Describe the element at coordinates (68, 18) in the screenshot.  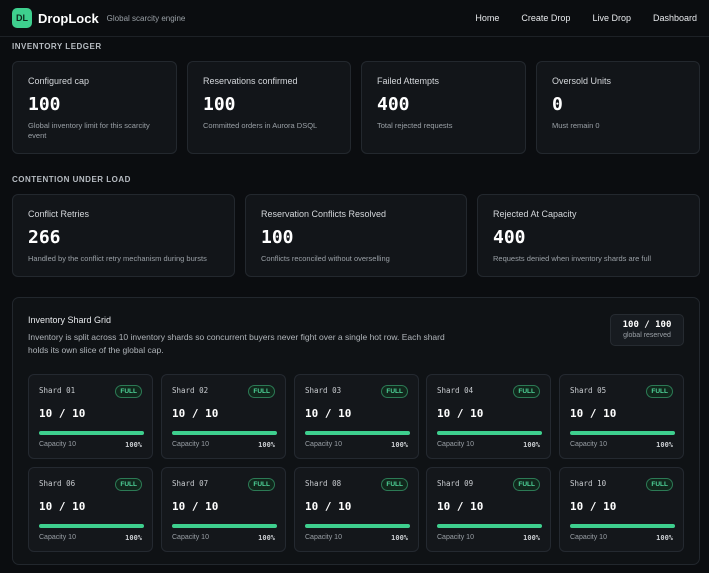
I see `brand-name: DropLock` at that location.